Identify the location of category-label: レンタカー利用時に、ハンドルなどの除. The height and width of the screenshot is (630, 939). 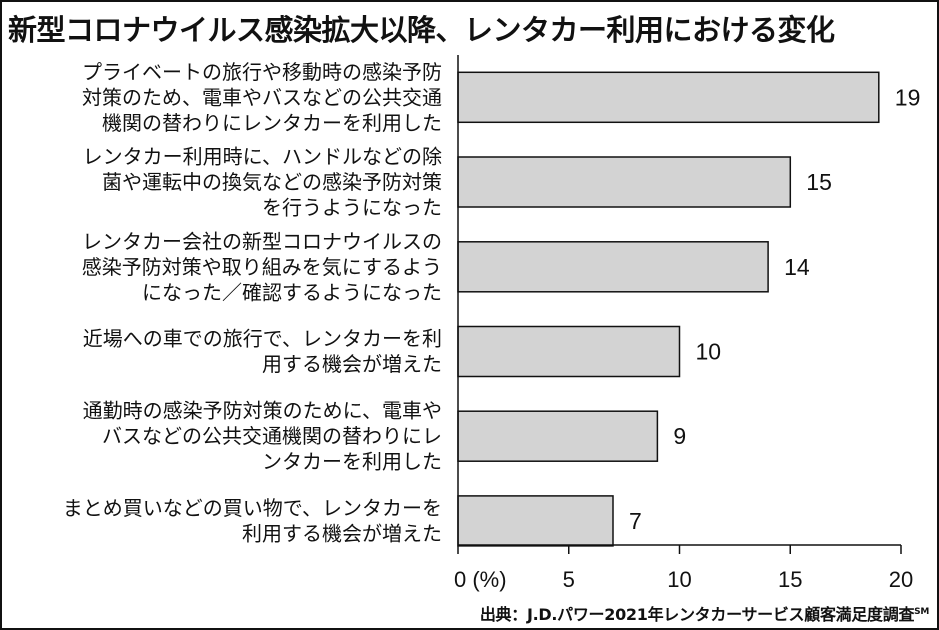
(262, 157).